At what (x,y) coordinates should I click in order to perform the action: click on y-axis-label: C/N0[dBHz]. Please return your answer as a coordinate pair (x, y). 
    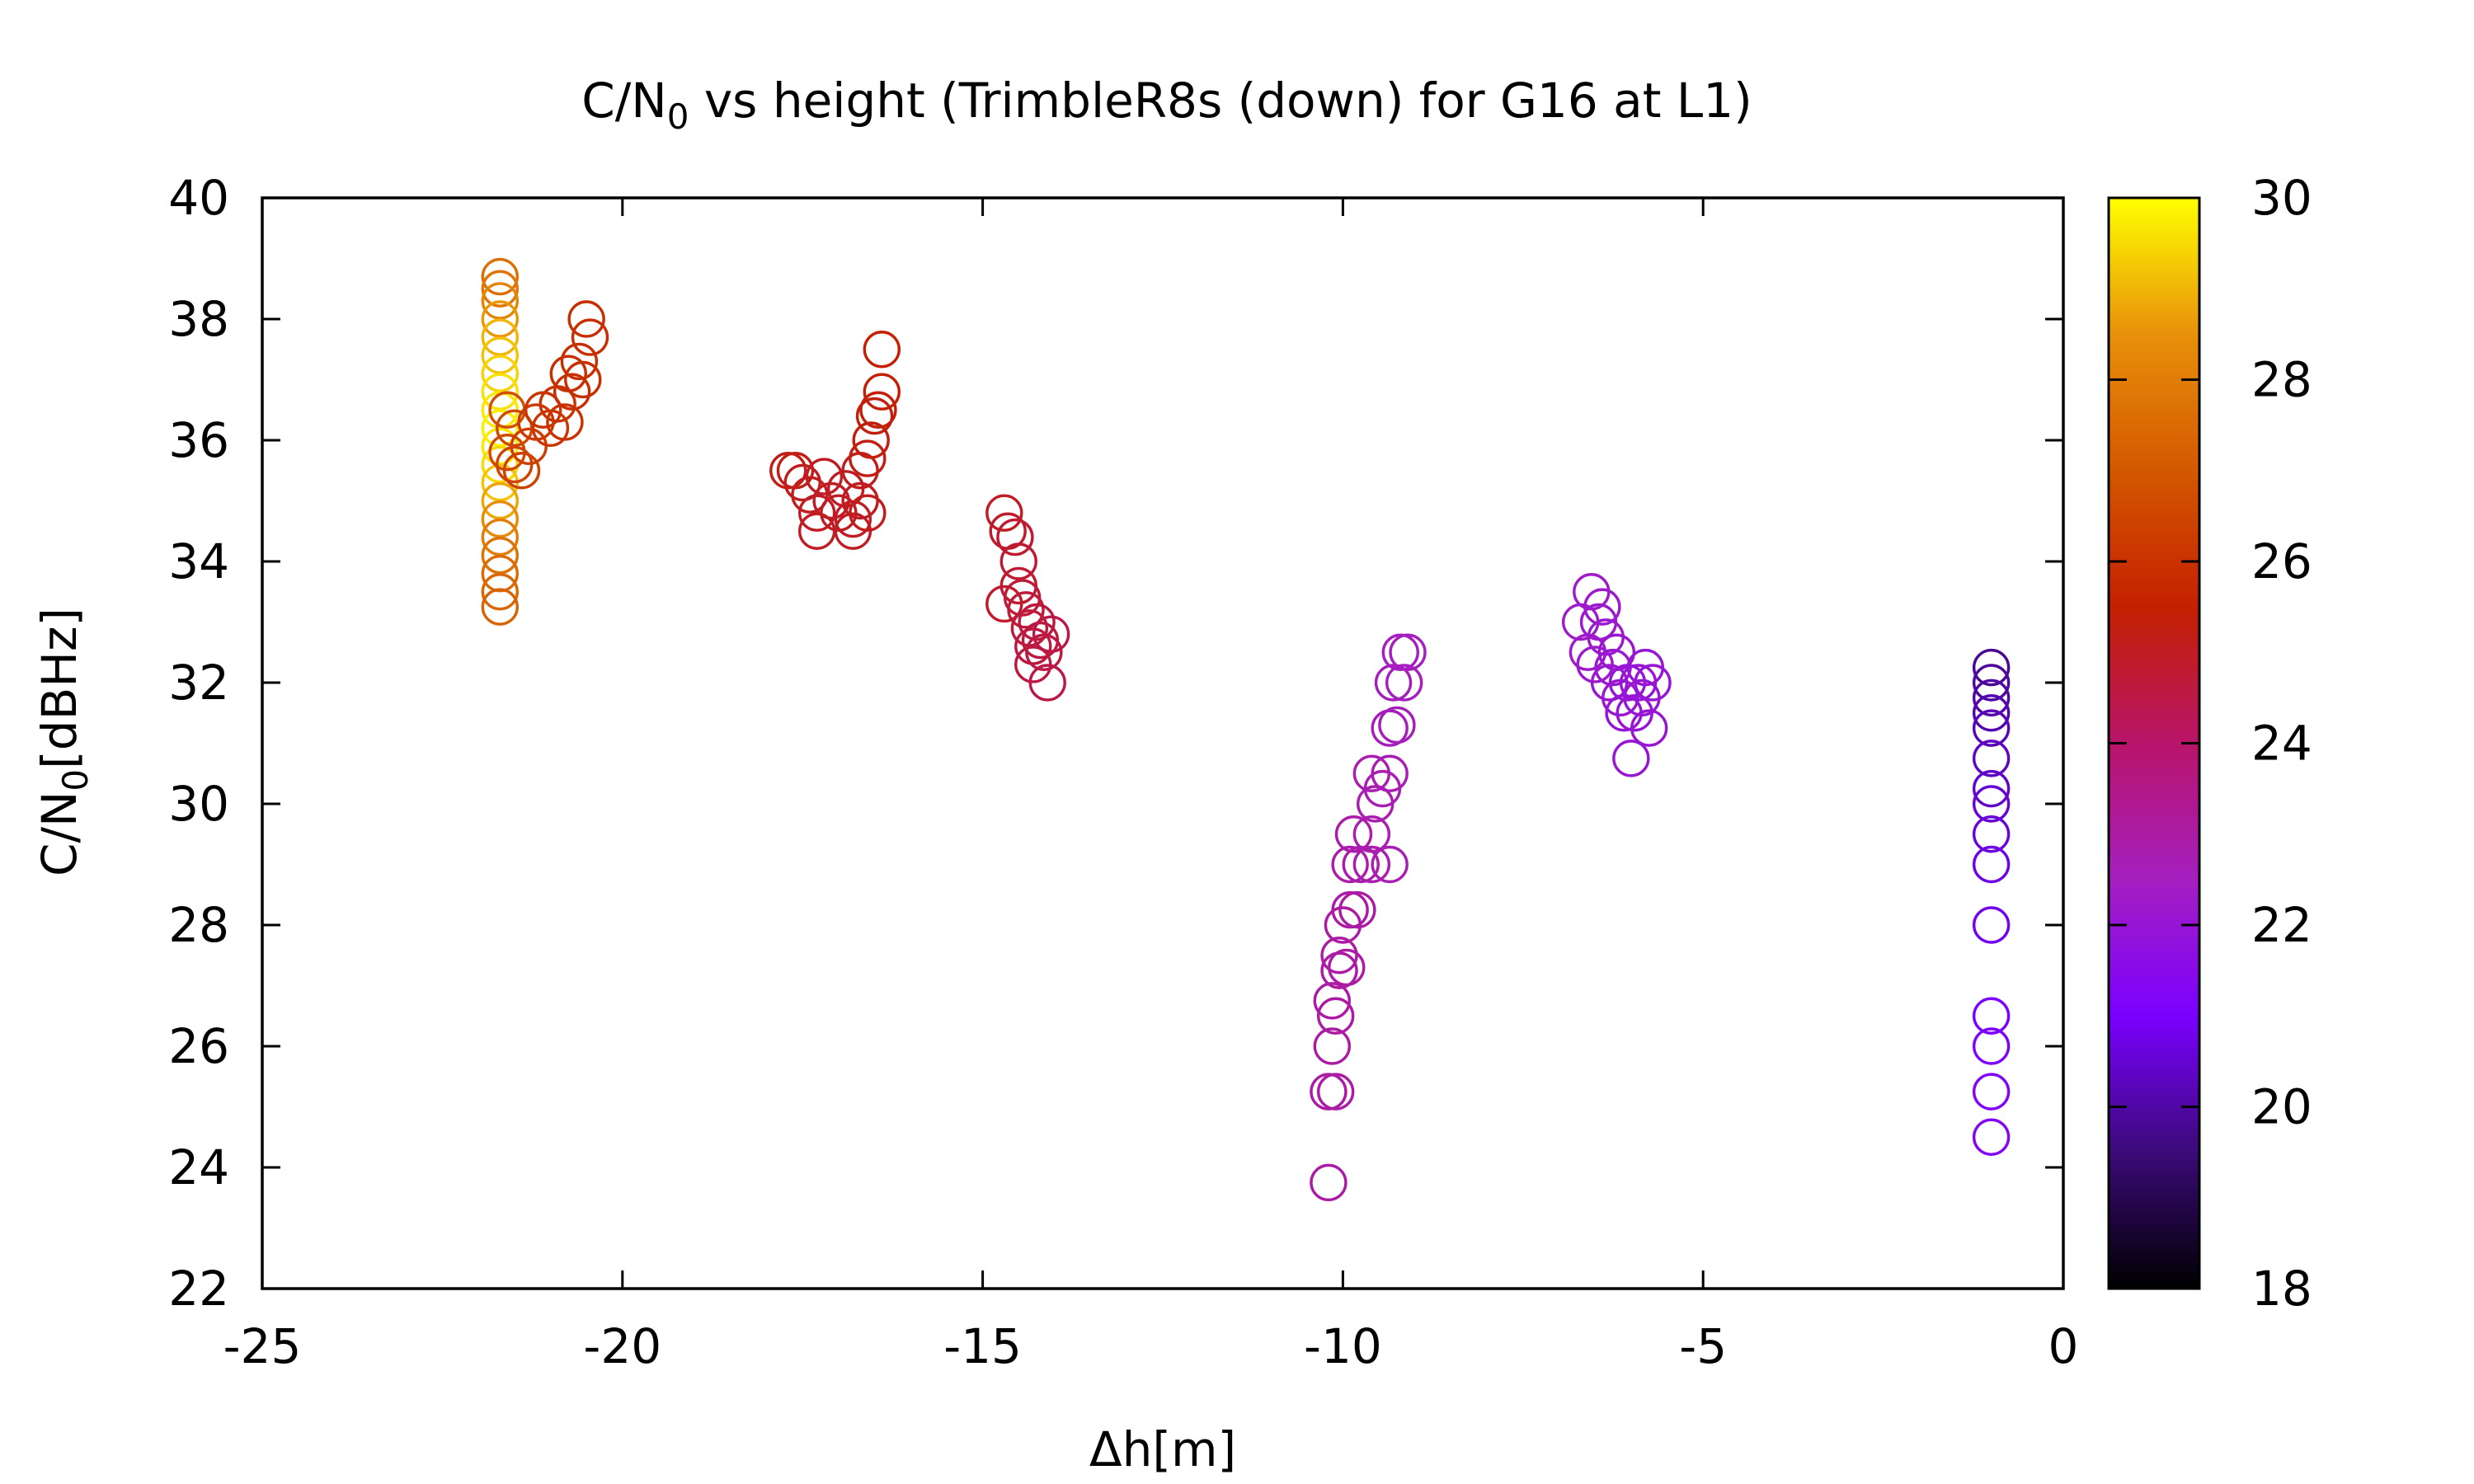
    Looking at the image, I should click on (63, 742).